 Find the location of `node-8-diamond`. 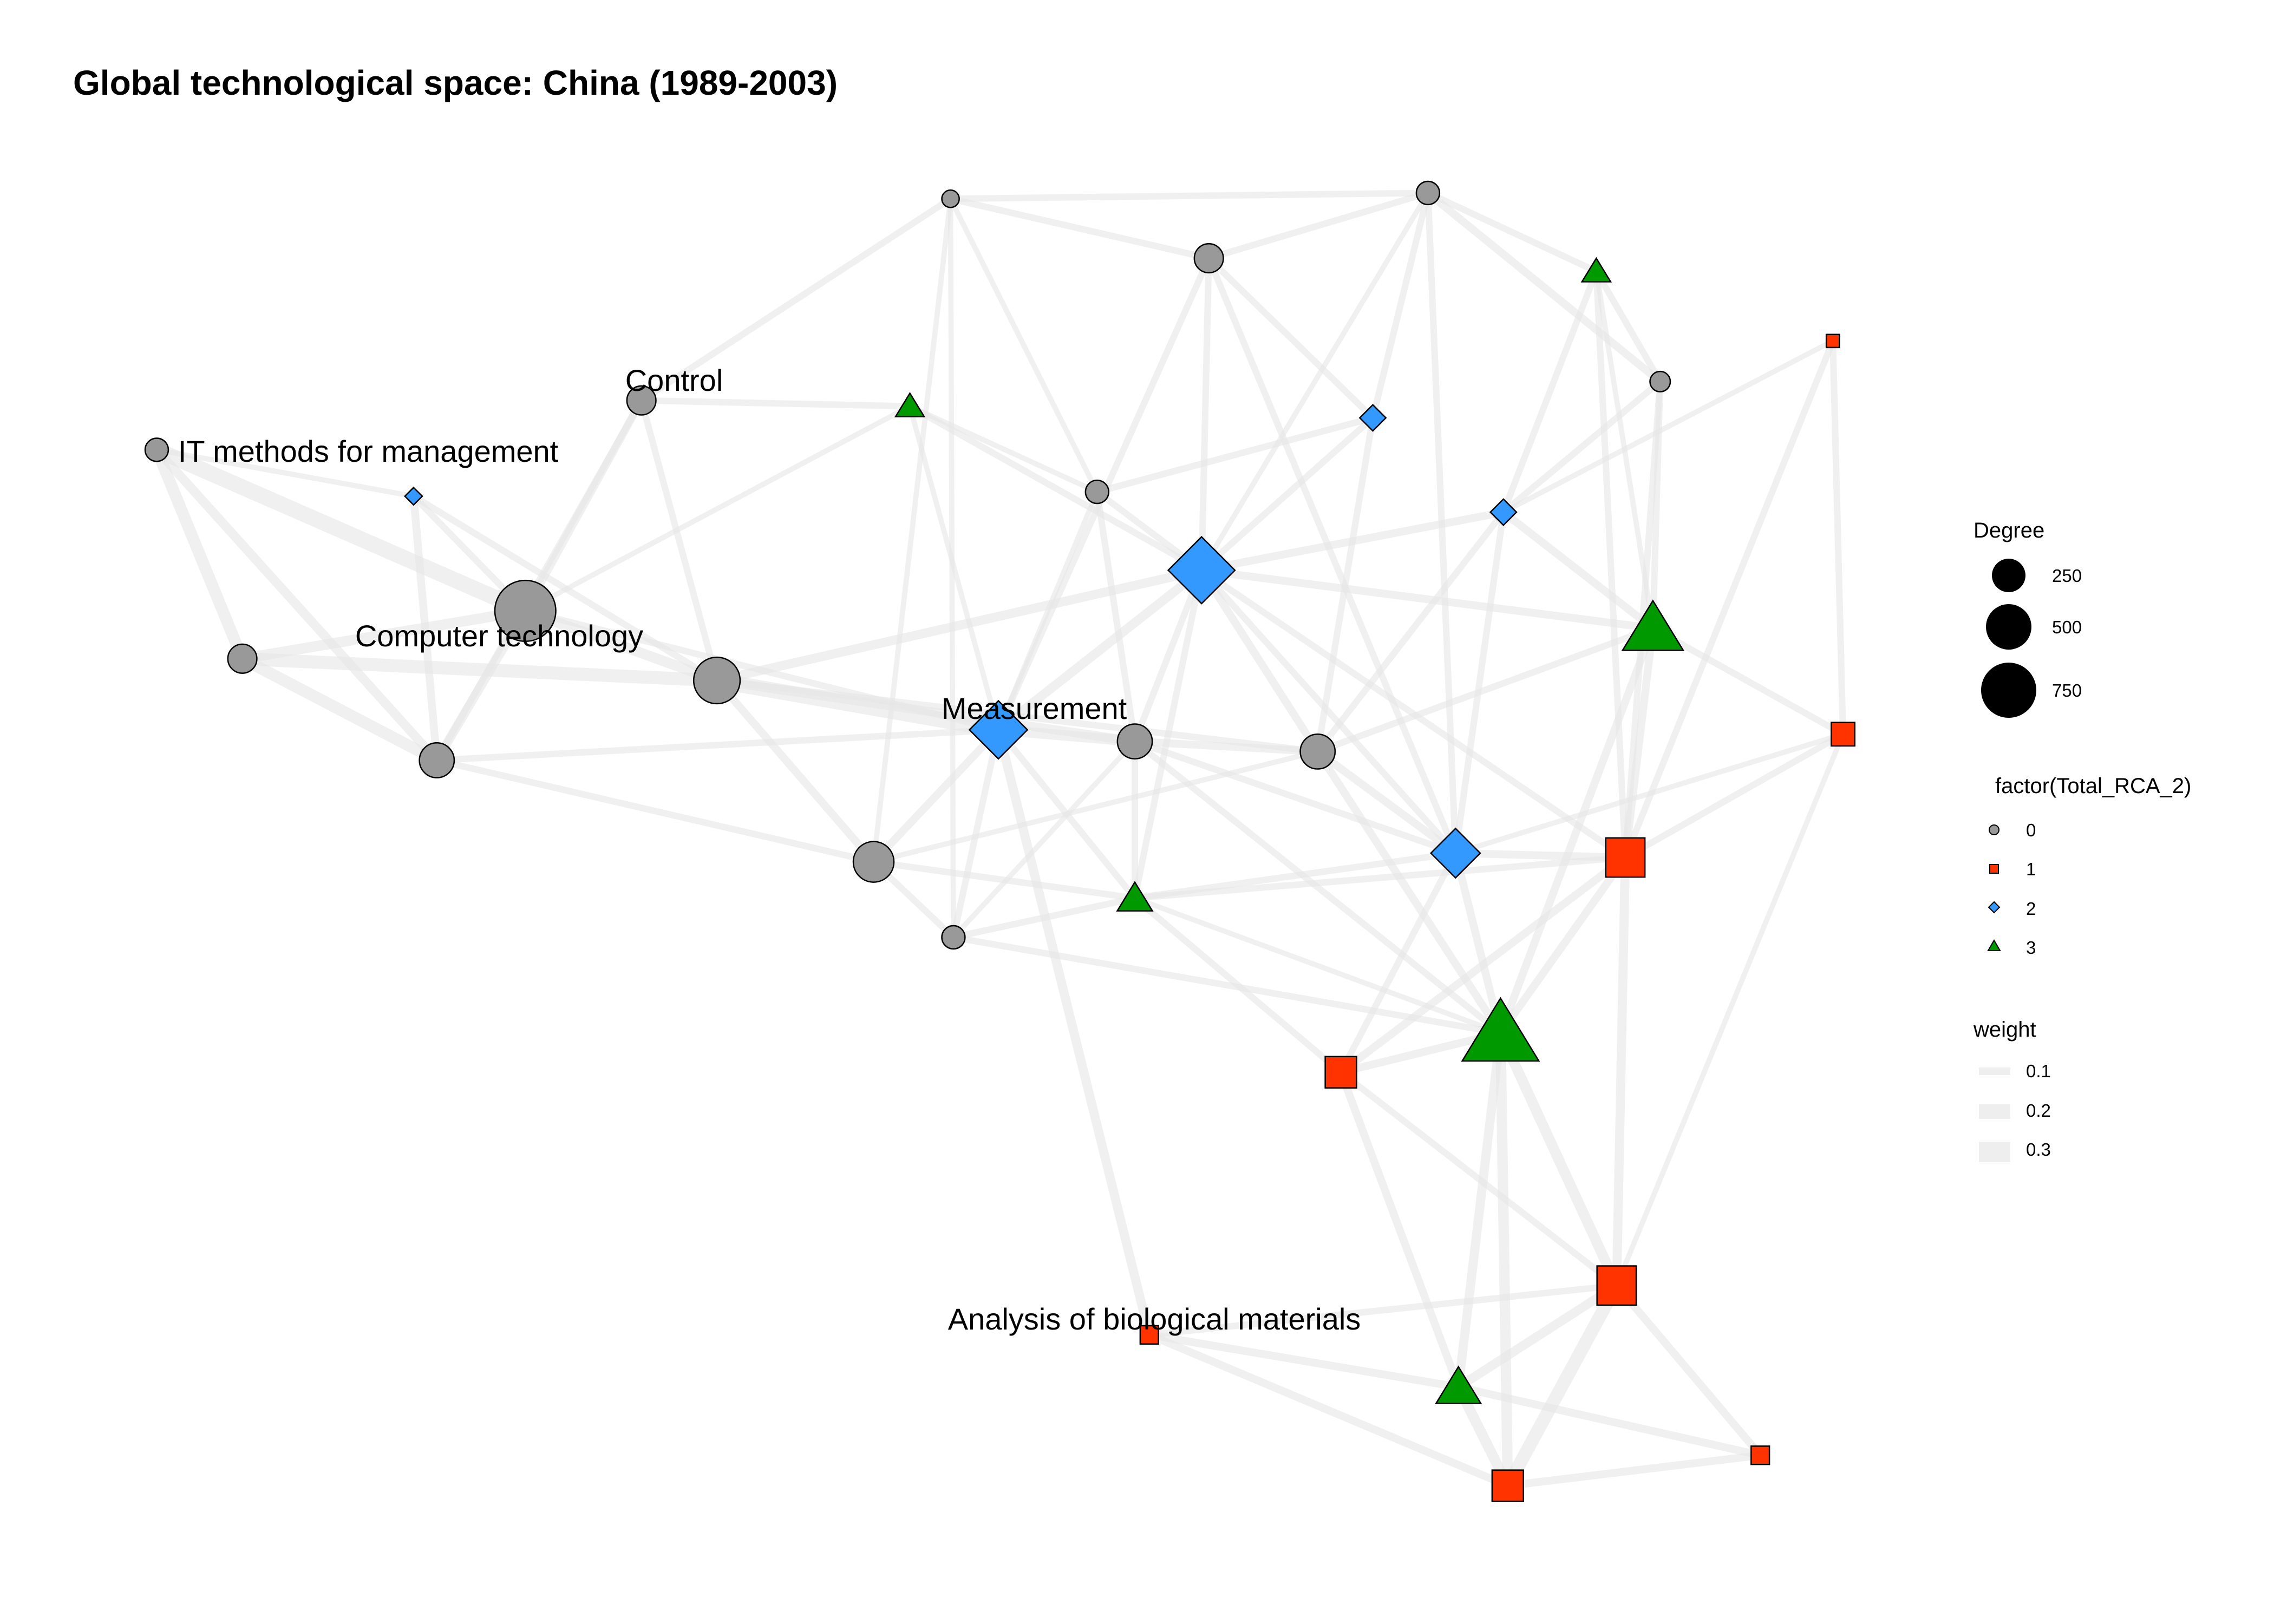

node-8-diamond is located at coordinates (1373, 418).